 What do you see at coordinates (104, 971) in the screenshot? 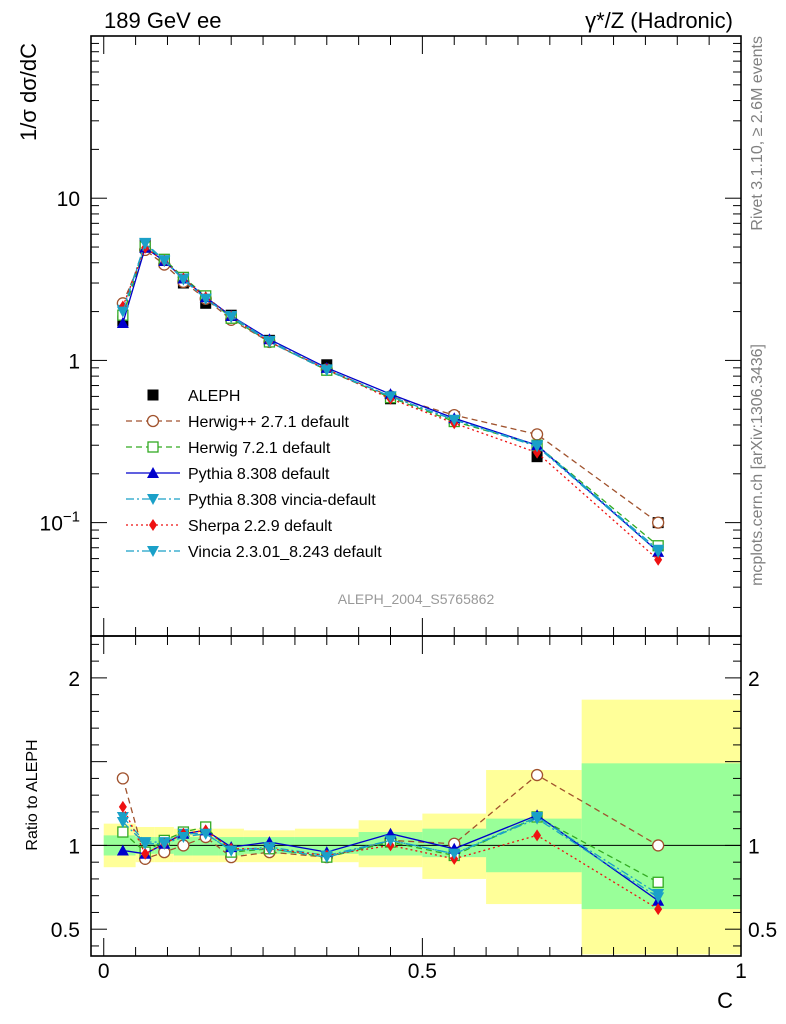
I see `x-tick-label: 0` at bounding box center [104, 971].